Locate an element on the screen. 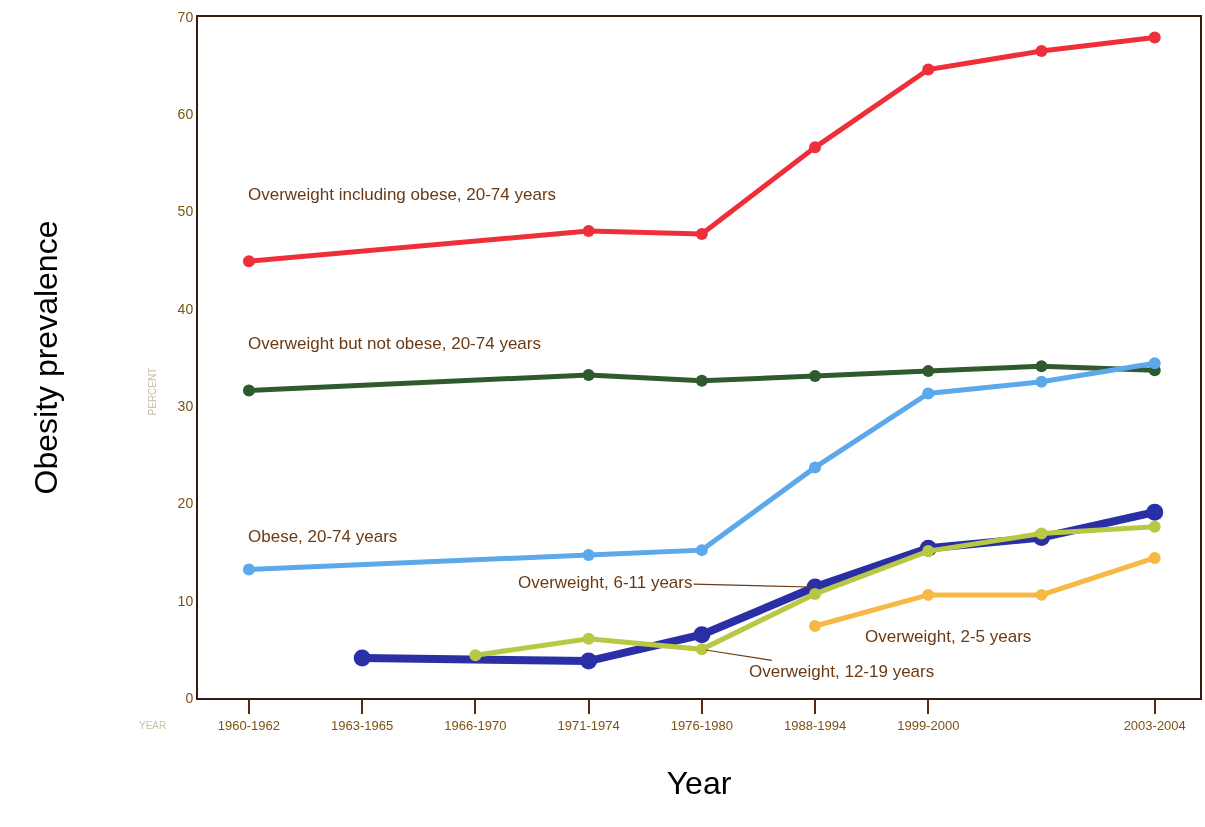  y-tick-label: 70 is located at coordinates (185, 16).